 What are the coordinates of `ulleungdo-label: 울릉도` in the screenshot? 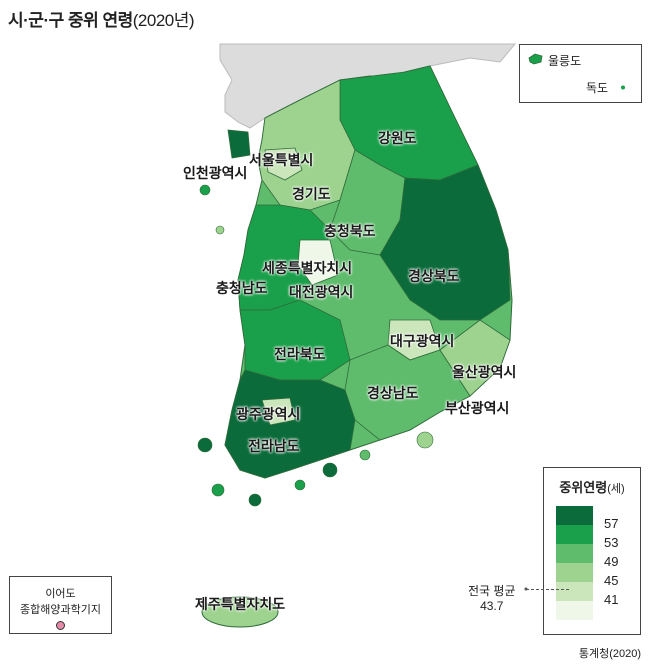 It's located at (565, 61).